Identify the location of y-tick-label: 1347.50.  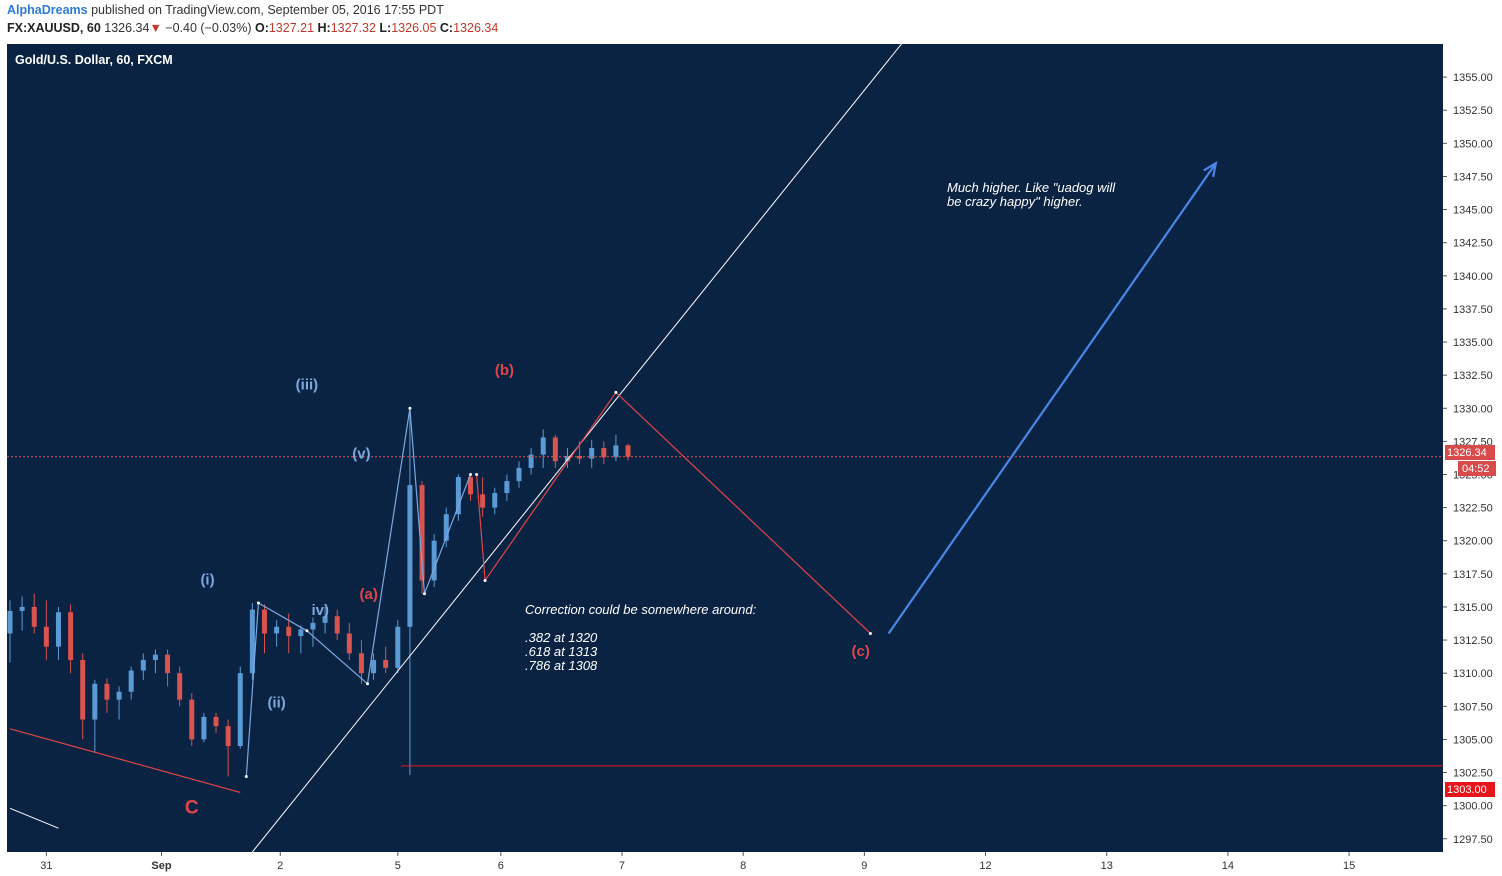
(1473, 177).